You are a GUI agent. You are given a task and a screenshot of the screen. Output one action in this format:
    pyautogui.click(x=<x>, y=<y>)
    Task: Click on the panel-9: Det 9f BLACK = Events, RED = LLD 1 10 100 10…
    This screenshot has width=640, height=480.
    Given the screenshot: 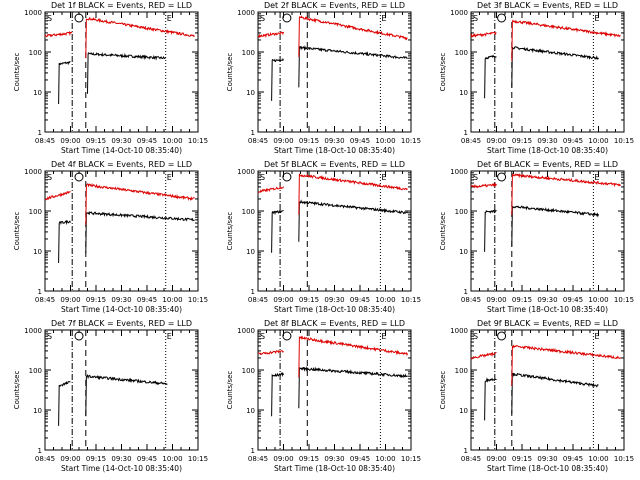 What is the action you would take?
    pyautogui.click(x=536, y=396)
    